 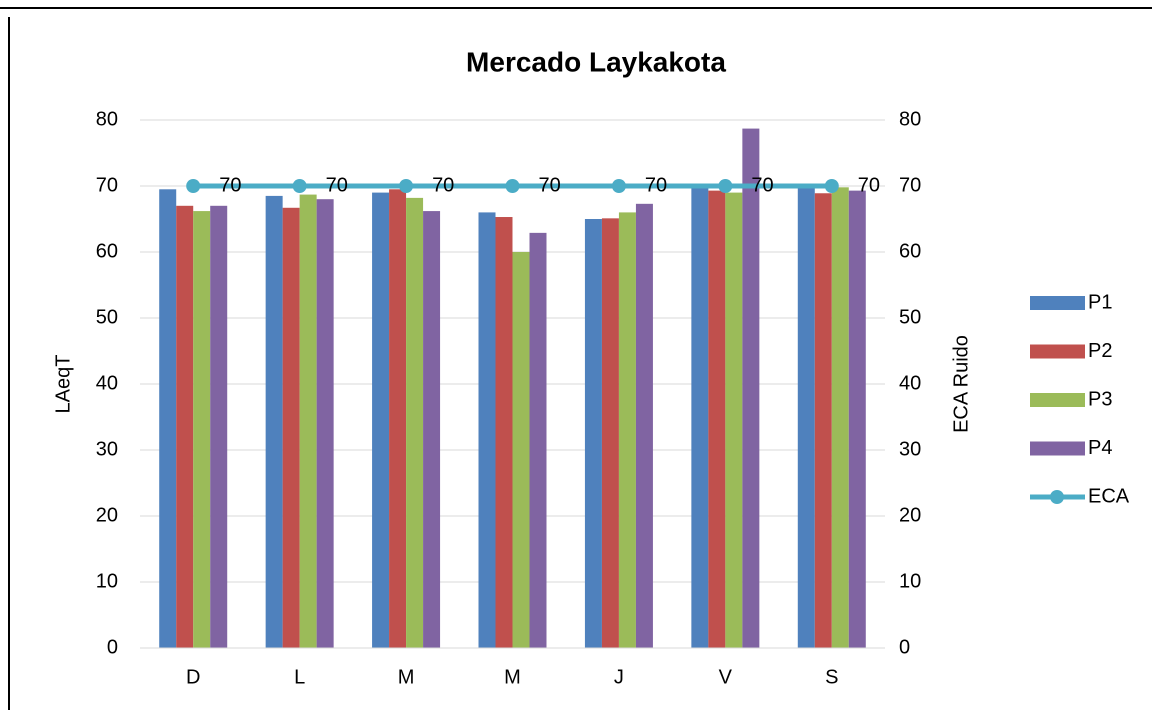 What do you see at coordinates (910, 119) in the screenshot?
I see `y2-tick-label: 80` at bounding box center [910, 119].